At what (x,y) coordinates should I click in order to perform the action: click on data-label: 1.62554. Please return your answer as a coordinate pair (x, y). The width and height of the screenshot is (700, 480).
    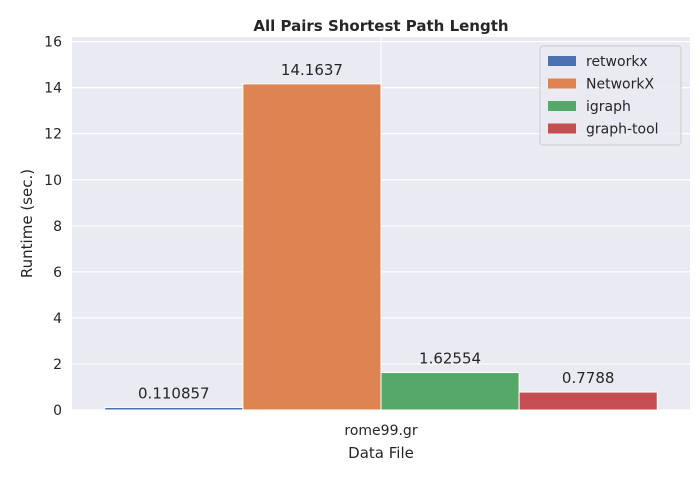
    Looking at the image, I should click on (450, 359).